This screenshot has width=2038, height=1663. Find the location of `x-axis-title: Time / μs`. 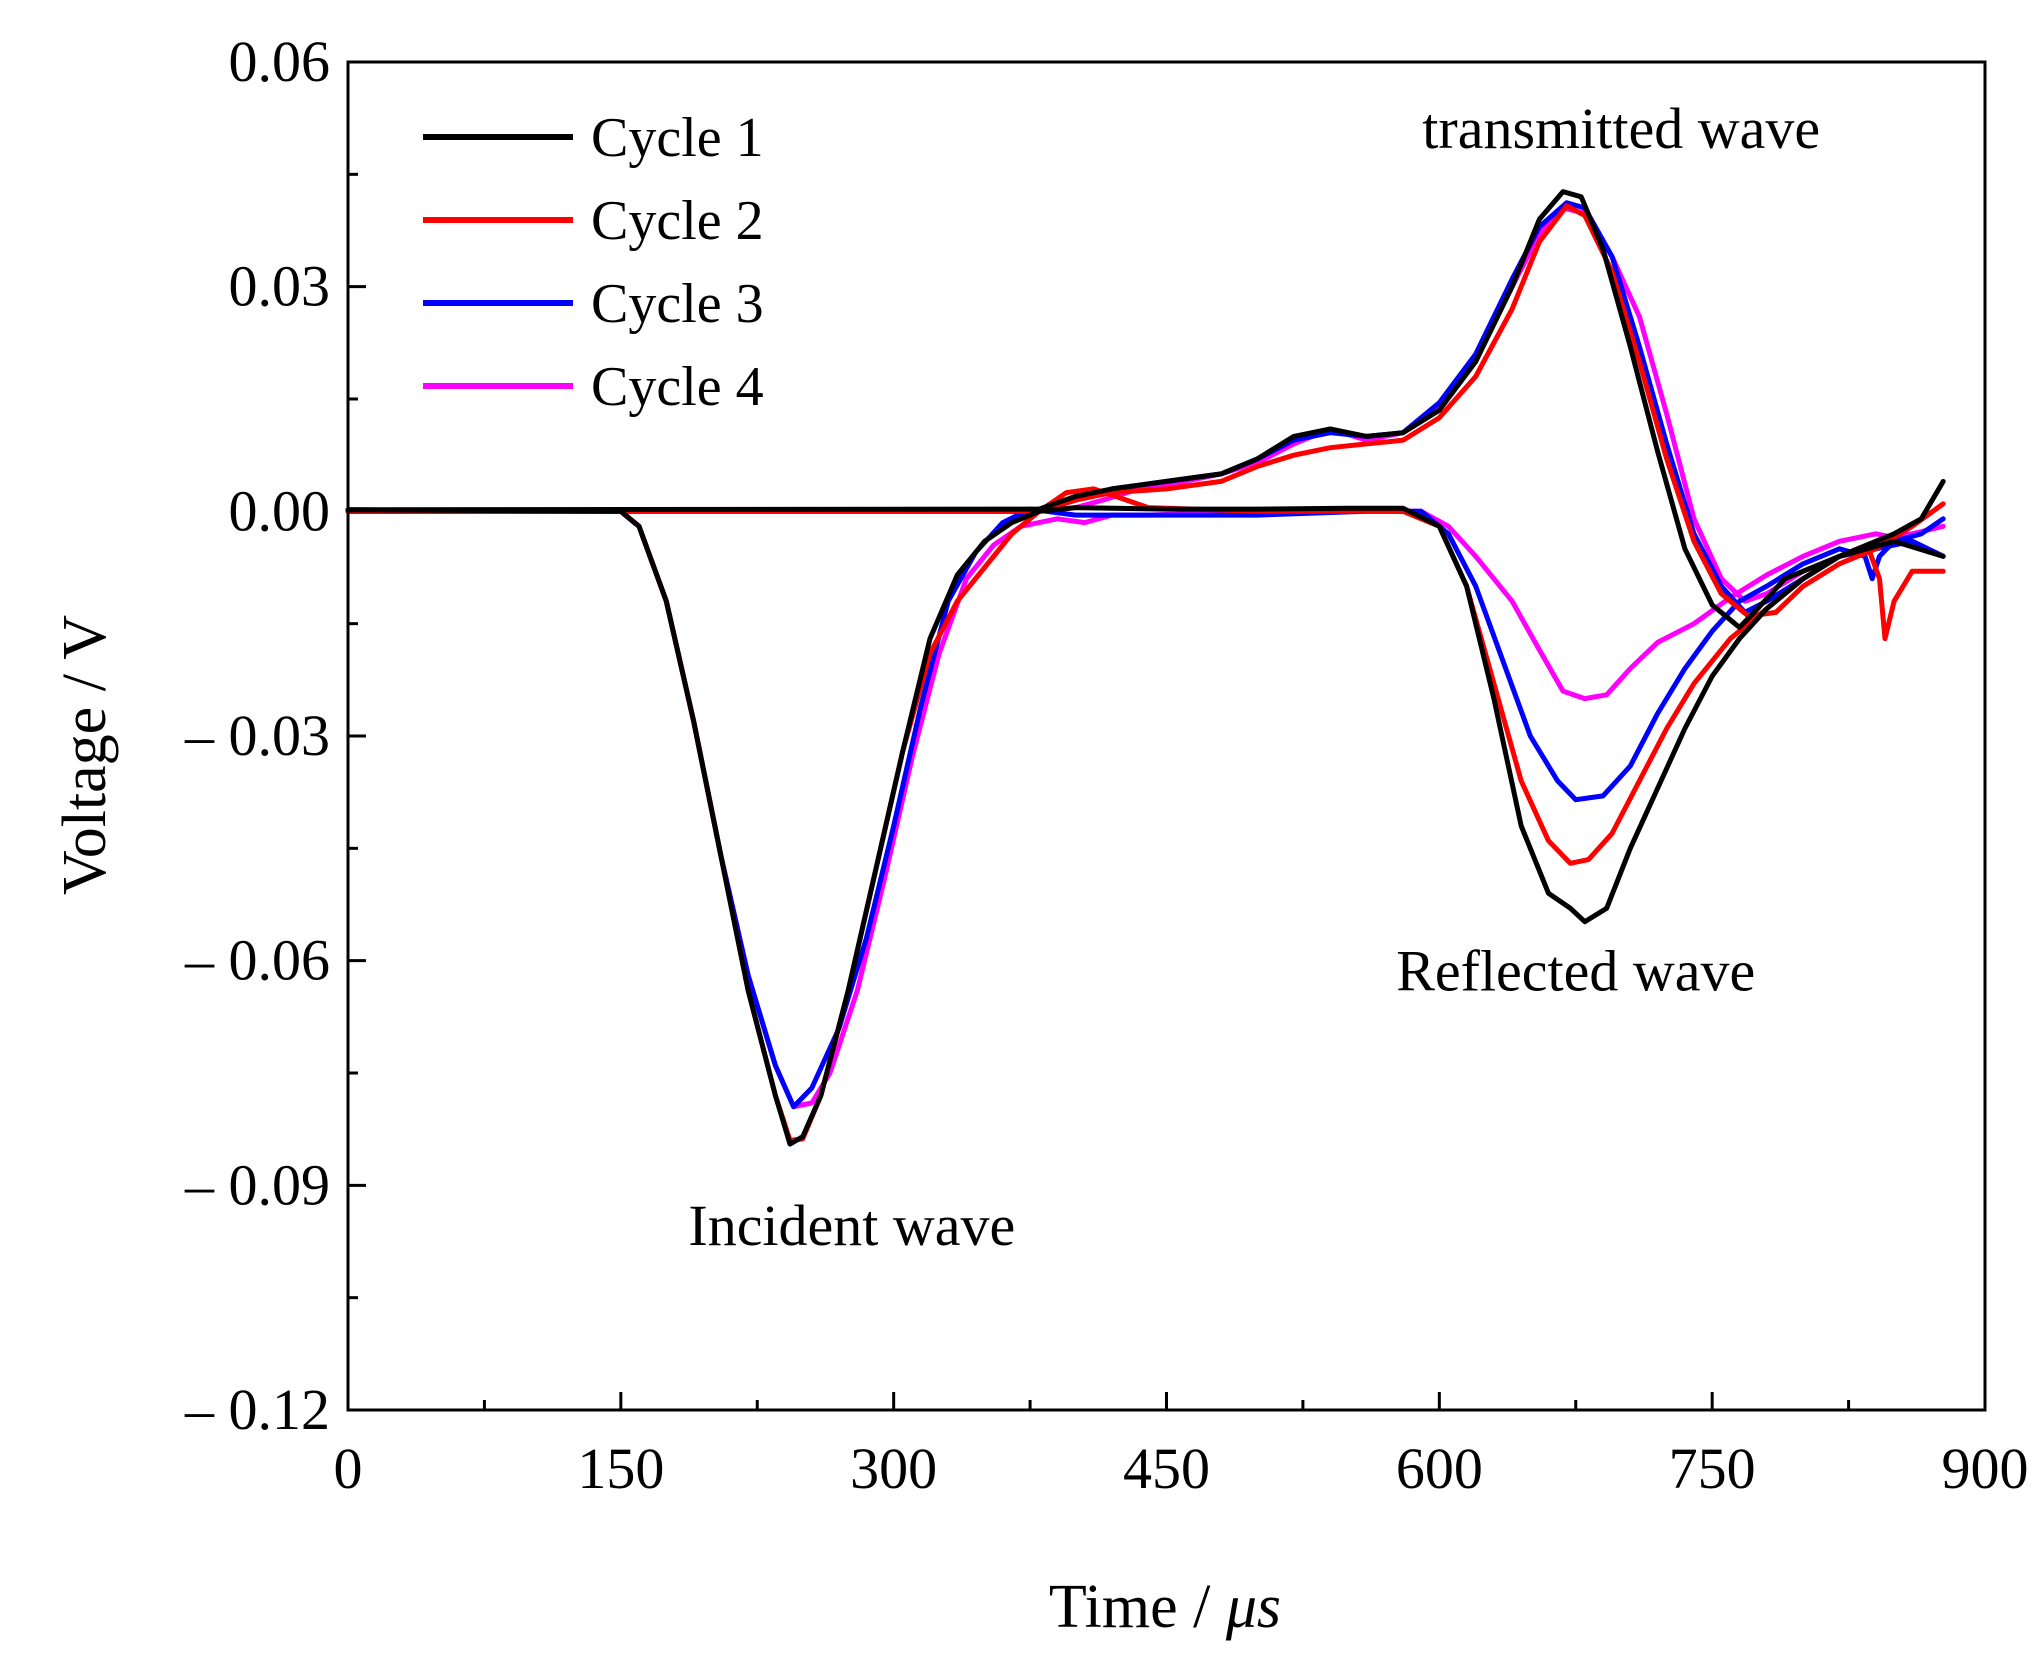

x-axis-title: Time / μs is located at coordinates (1165, 1607).